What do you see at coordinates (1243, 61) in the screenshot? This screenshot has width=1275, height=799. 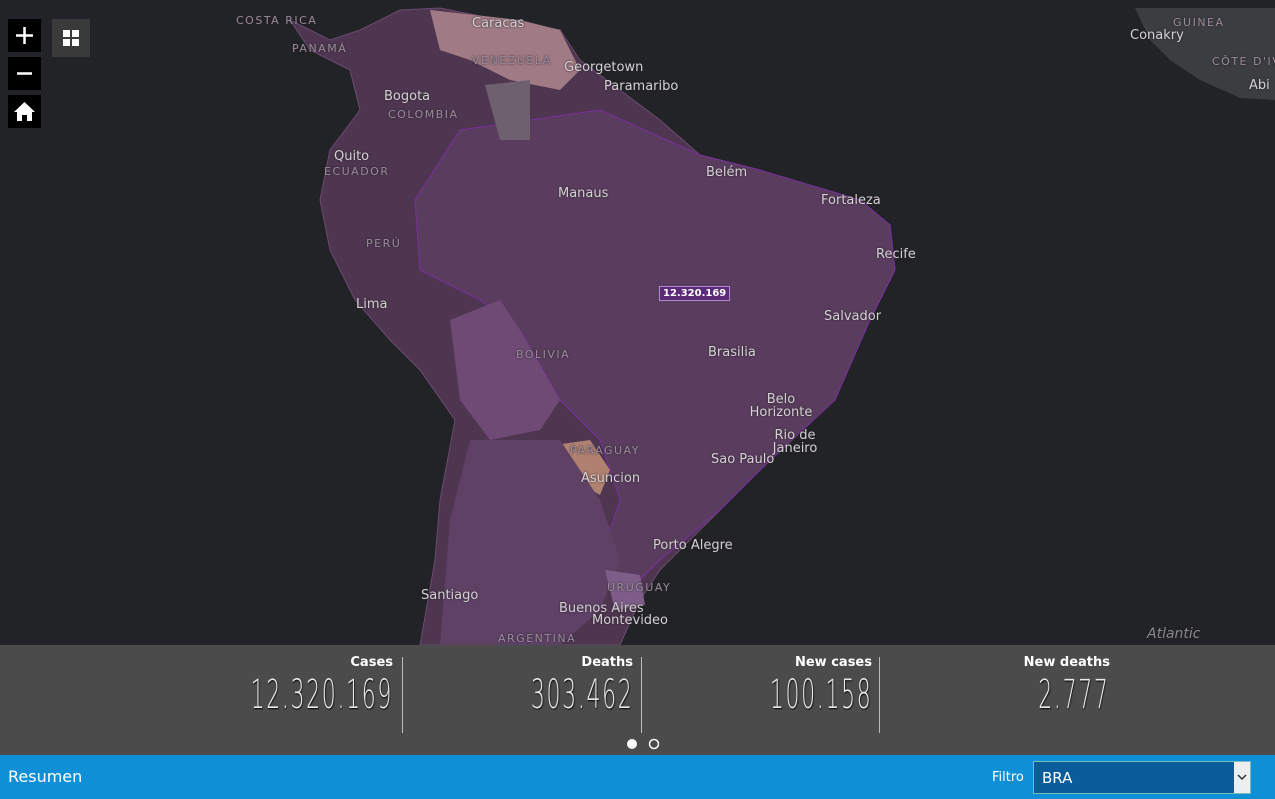 I see `map-label: CÔTE D'IV` at bounding box center [1243, 61].